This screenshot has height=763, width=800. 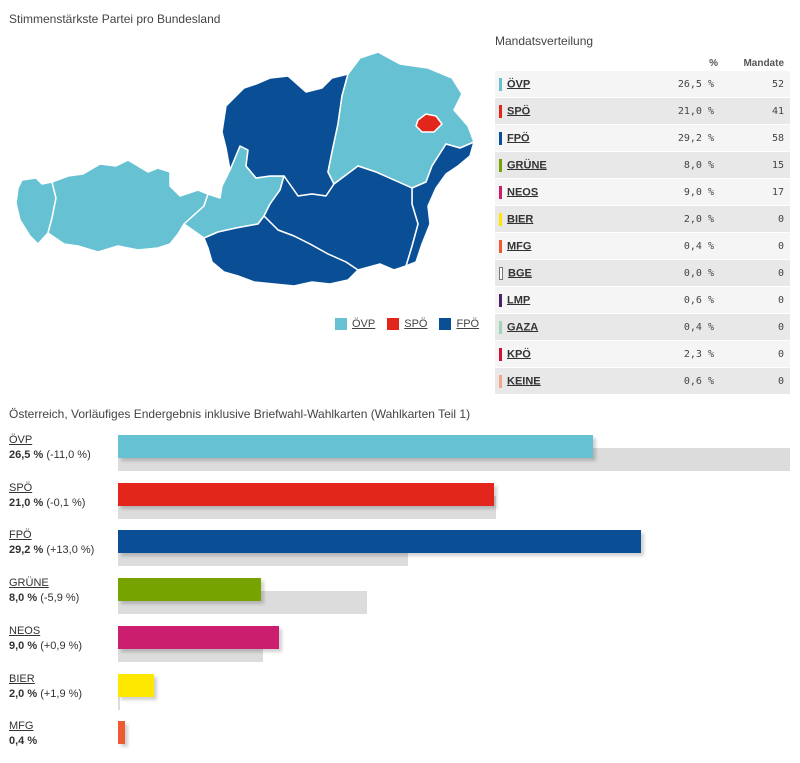 I want to click on mandate-col-party, so click(x=544, y=64).